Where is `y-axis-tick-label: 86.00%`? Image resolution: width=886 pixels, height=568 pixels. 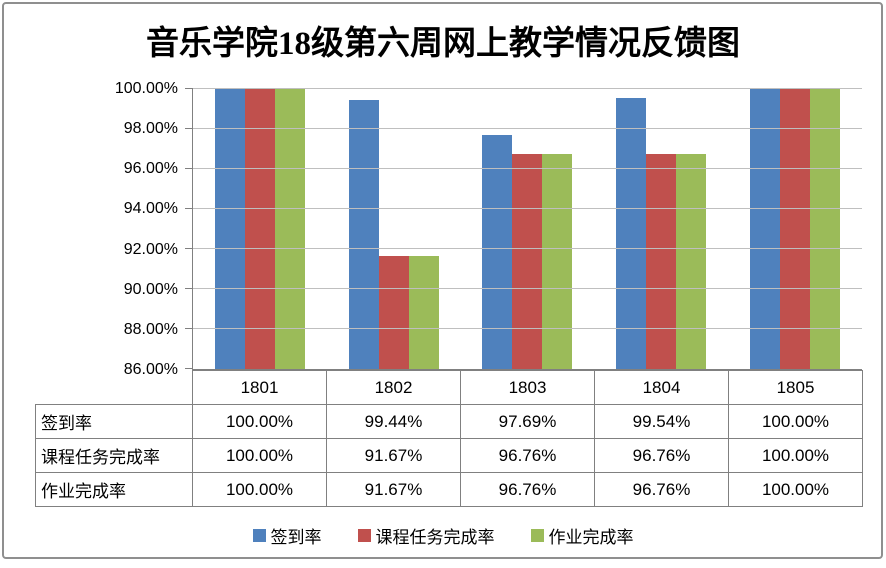
y-axis-tick-label: 86.00% is located at coordinates (150, 369).